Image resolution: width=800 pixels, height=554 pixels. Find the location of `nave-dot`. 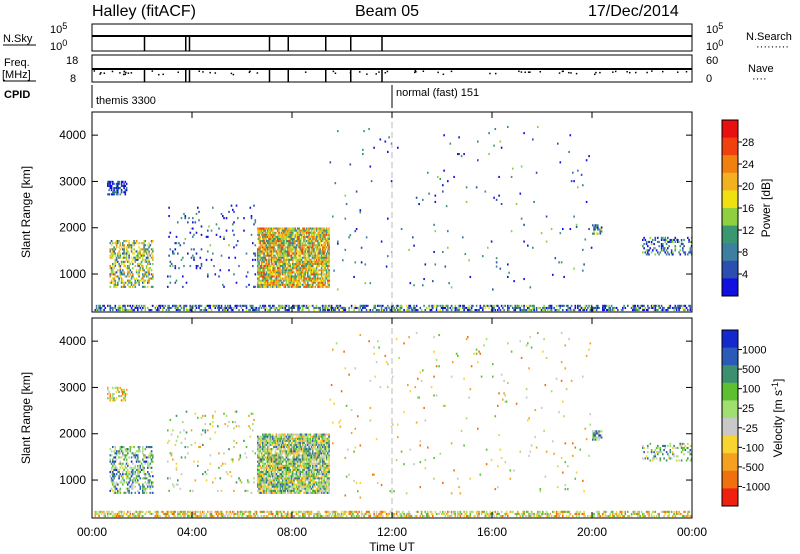

nave-dot is located at coordinates (233, 74).